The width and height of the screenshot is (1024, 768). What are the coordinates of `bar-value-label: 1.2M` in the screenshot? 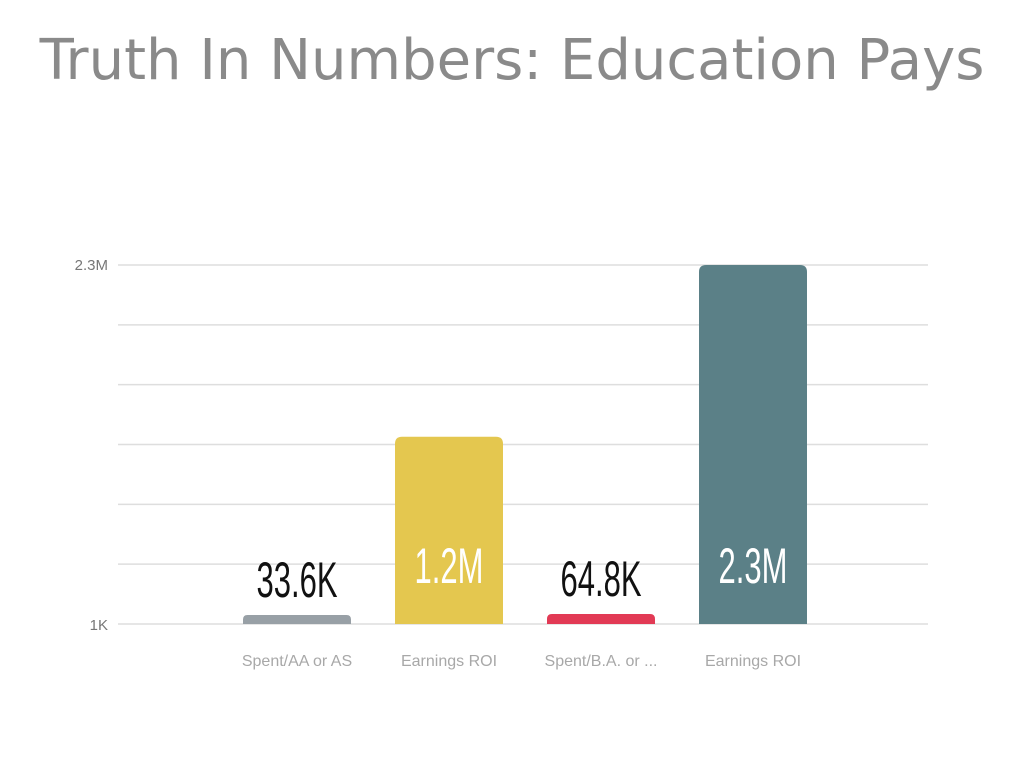 It's located at (449, 565).